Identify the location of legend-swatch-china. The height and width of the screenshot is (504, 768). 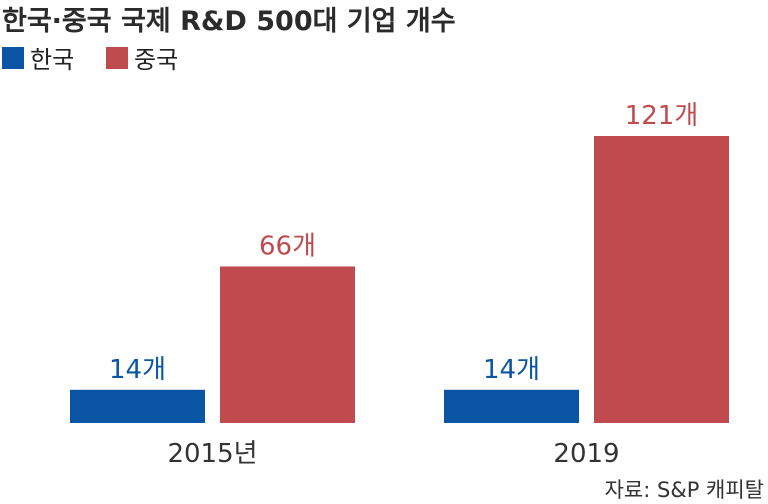
(117, 58).